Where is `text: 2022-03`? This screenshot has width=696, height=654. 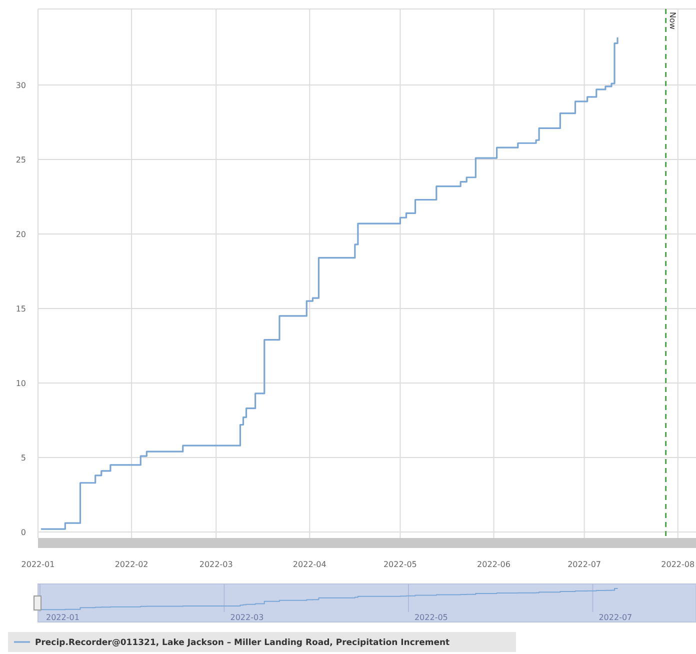 text: 2022-03 is located at coordinates (247, 617).